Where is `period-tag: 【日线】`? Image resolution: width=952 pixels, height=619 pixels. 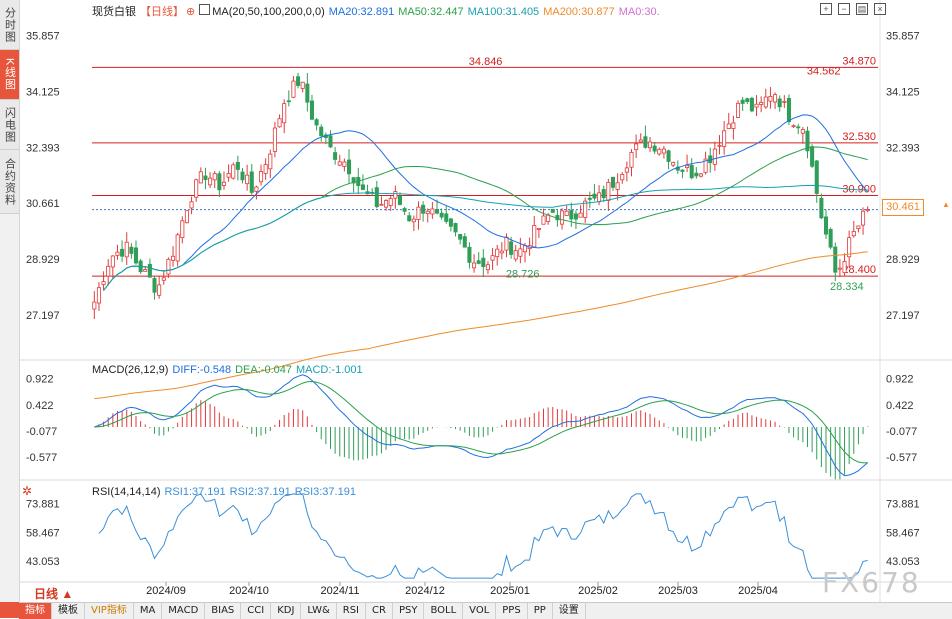 period-tag: 【日线】 is located at coordinates (162, 12).